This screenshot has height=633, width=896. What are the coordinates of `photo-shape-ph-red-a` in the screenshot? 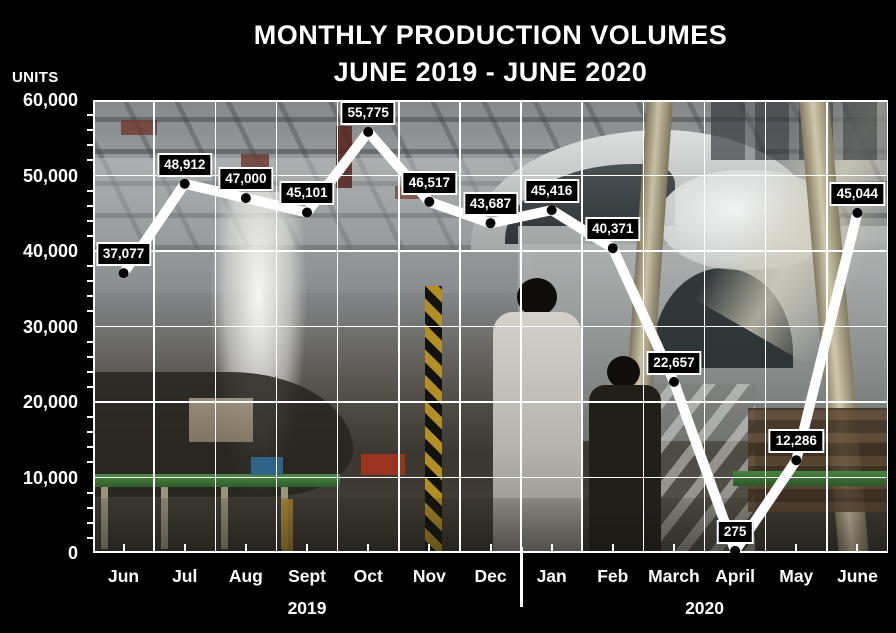 It's located at (139, 127).